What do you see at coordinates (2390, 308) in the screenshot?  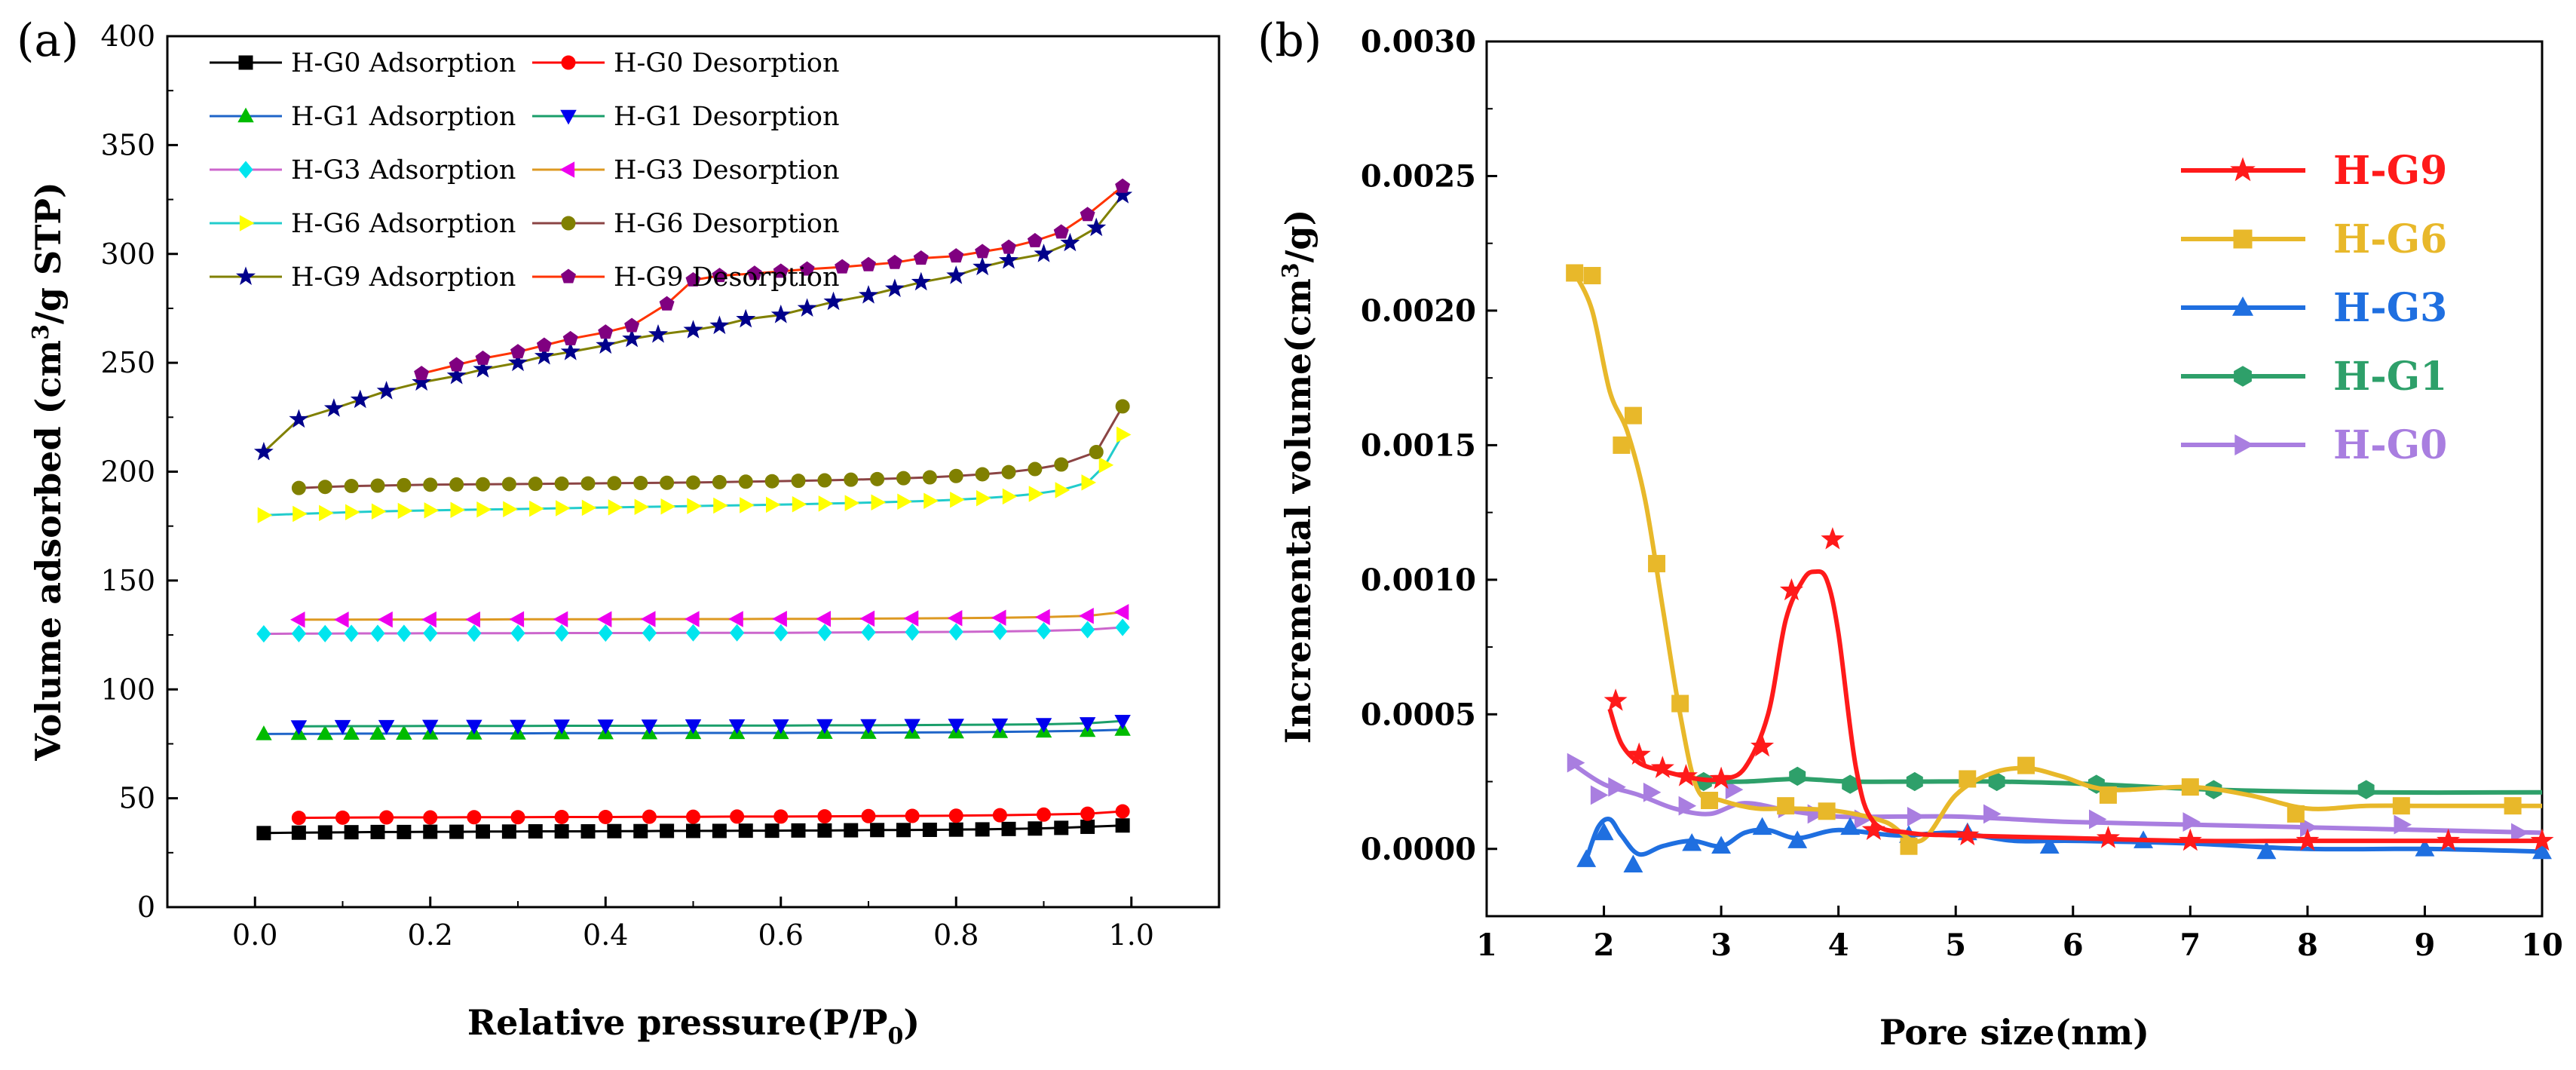 I see `legend-label: H-G3` at bounding box center [2390, 308].